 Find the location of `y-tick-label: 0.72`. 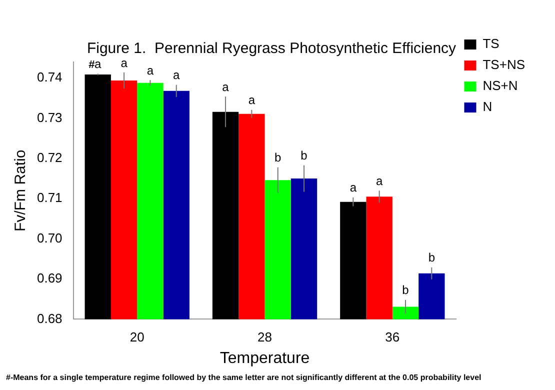

y-tick-label: 0.72 is located at coordinates (49, 158).